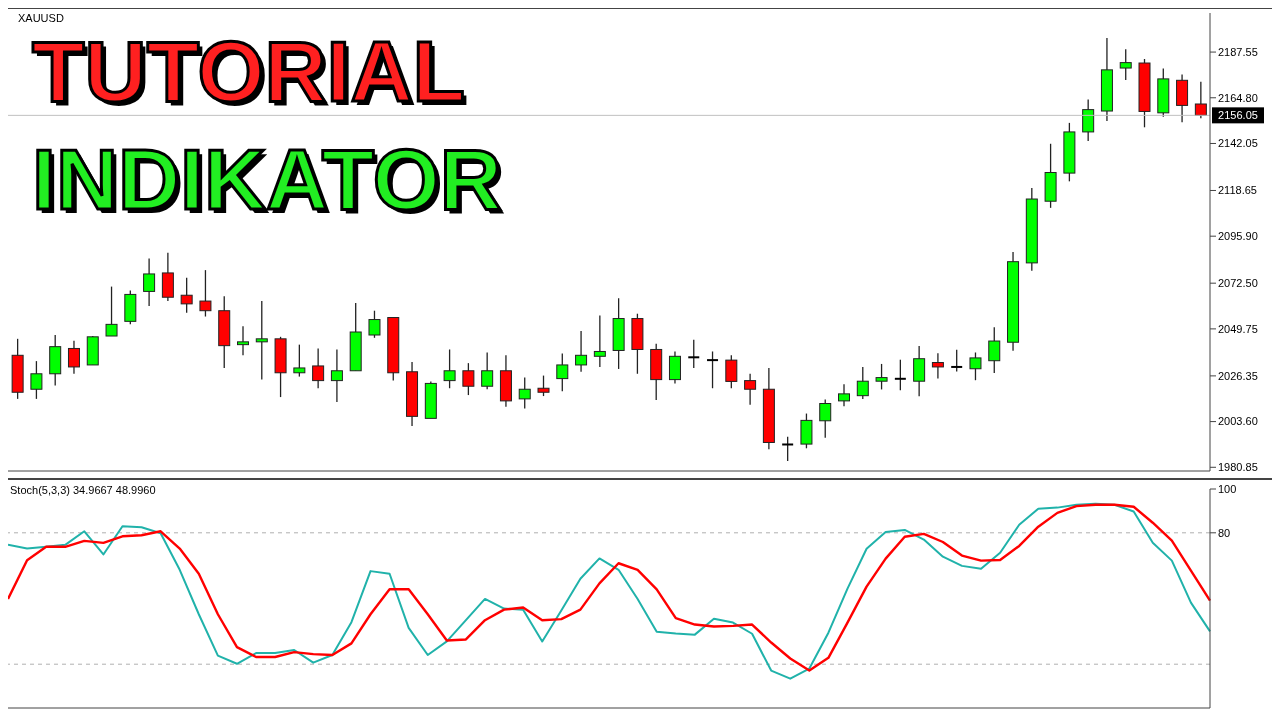 This screenshot has width=1280, height=720. Describe the element at coordinates (1224, 532) in the screenshot. I see `y-tick-label: 80` at that location.